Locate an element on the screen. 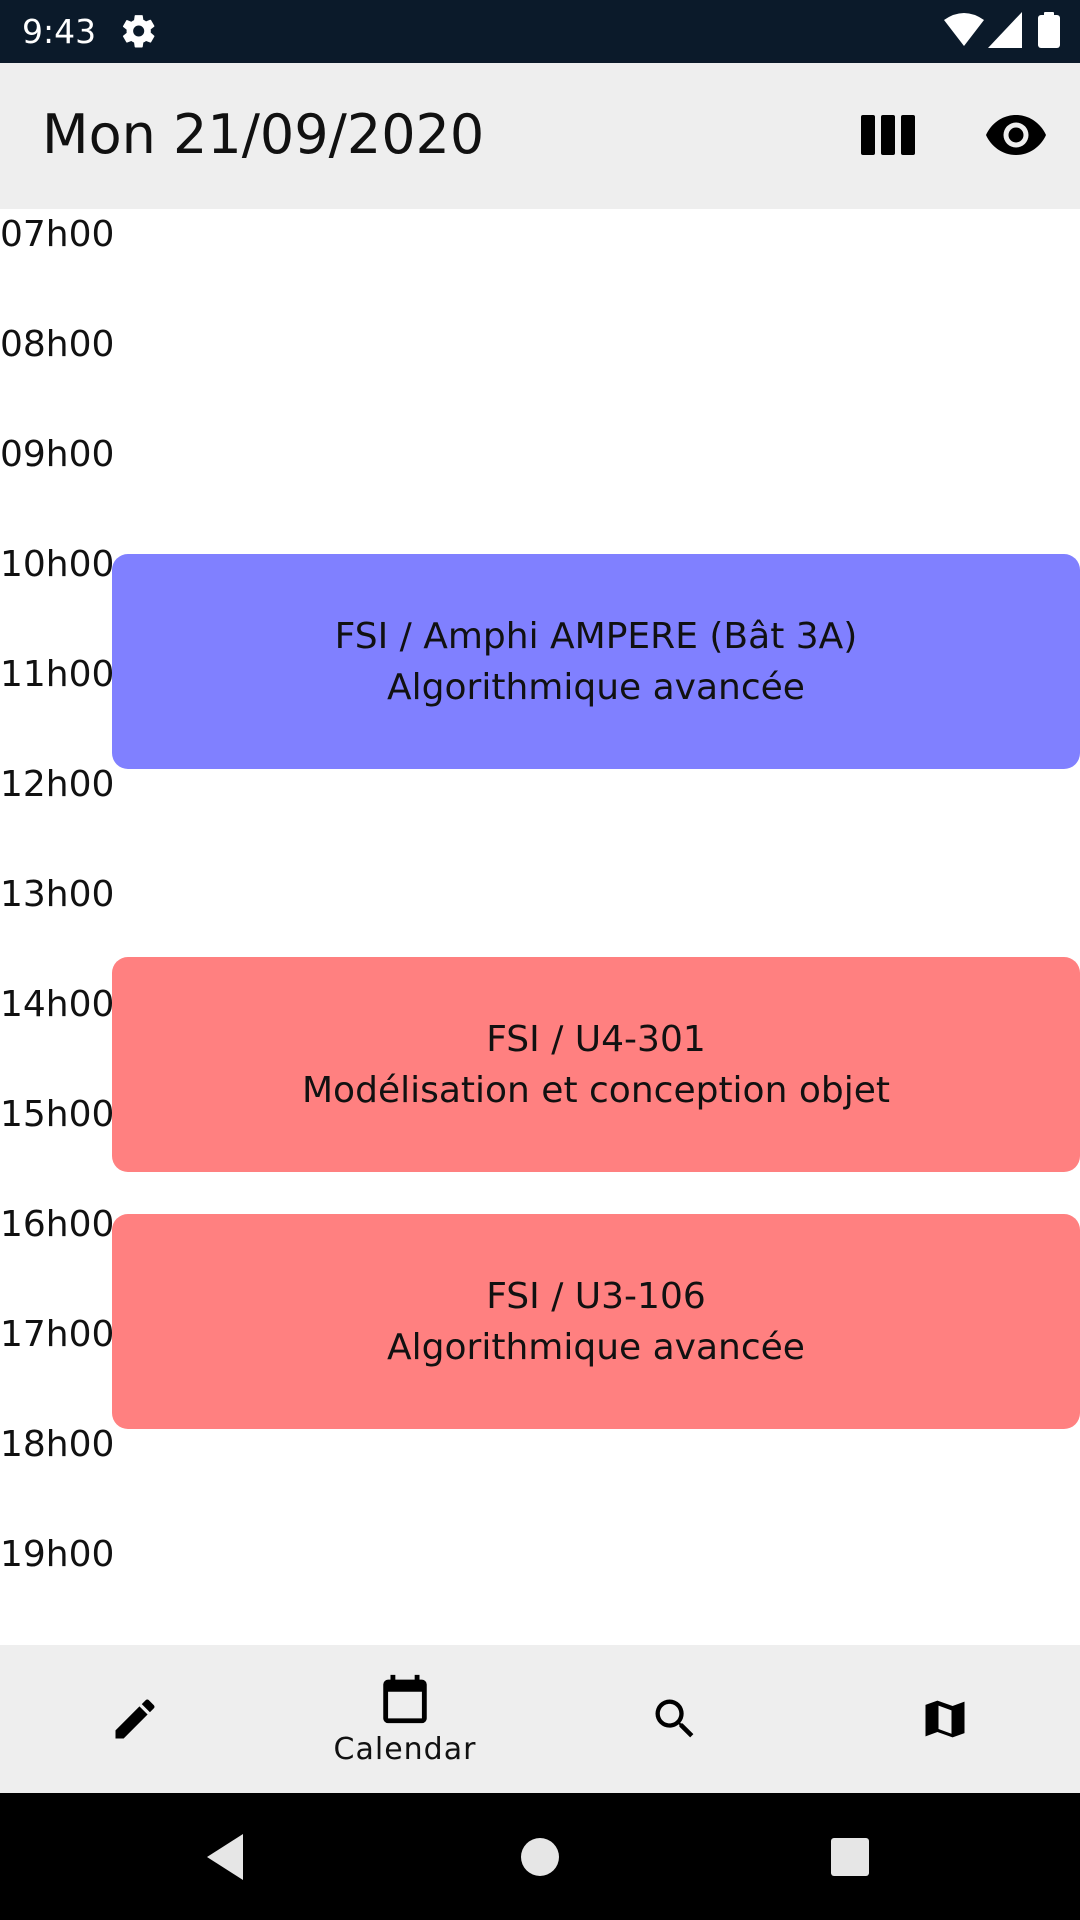 This screenshot has height=1920, width=1080. hour-label: 18h00 is located at coordinates (57, 1444).